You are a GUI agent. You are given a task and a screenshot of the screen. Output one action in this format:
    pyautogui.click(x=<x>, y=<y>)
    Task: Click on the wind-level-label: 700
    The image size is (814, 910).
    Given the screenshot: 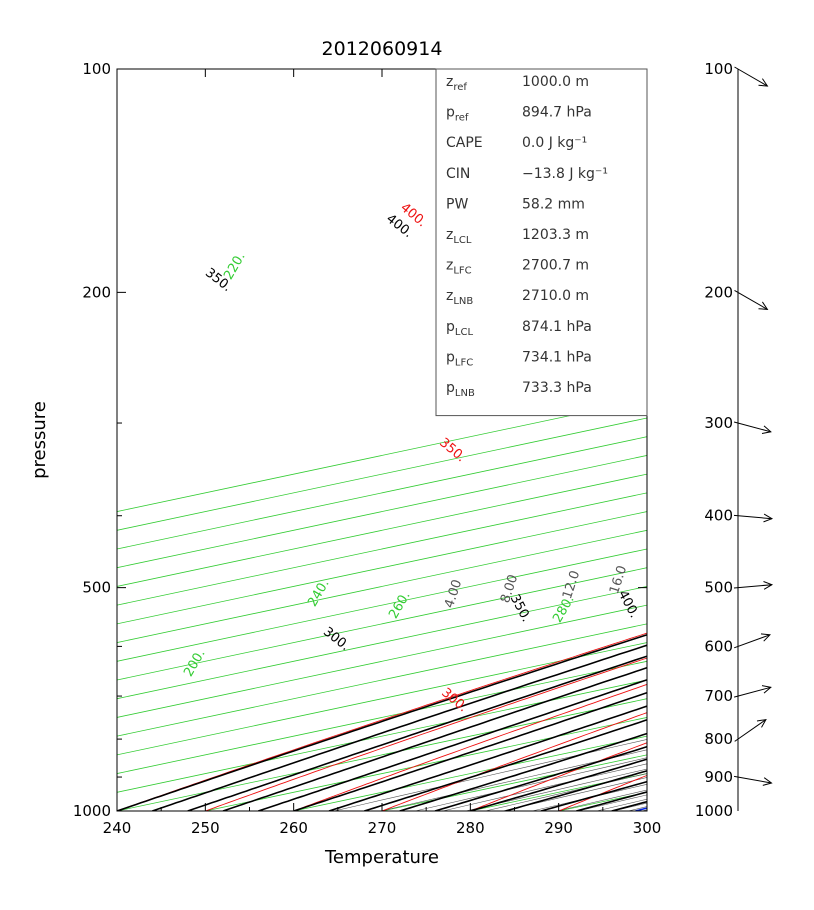 What is the action you would take?
    pyautogui.click(x=718, y=696)
    